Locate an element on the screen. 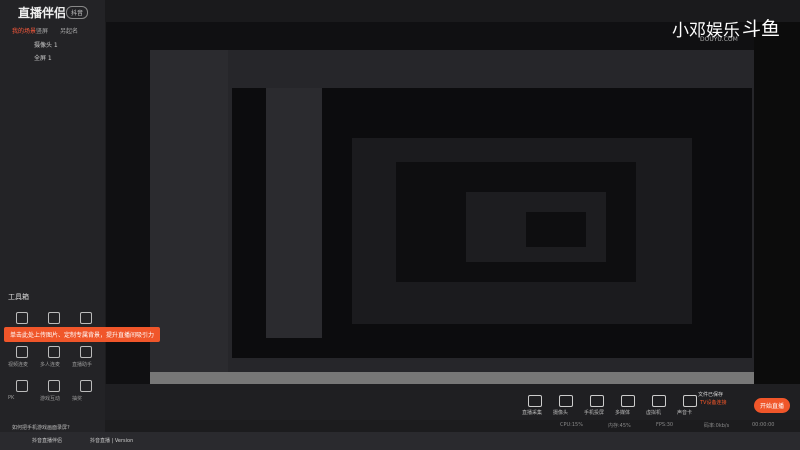  watermark-site: DOUYU.COM is located at coordinates (719, 39).